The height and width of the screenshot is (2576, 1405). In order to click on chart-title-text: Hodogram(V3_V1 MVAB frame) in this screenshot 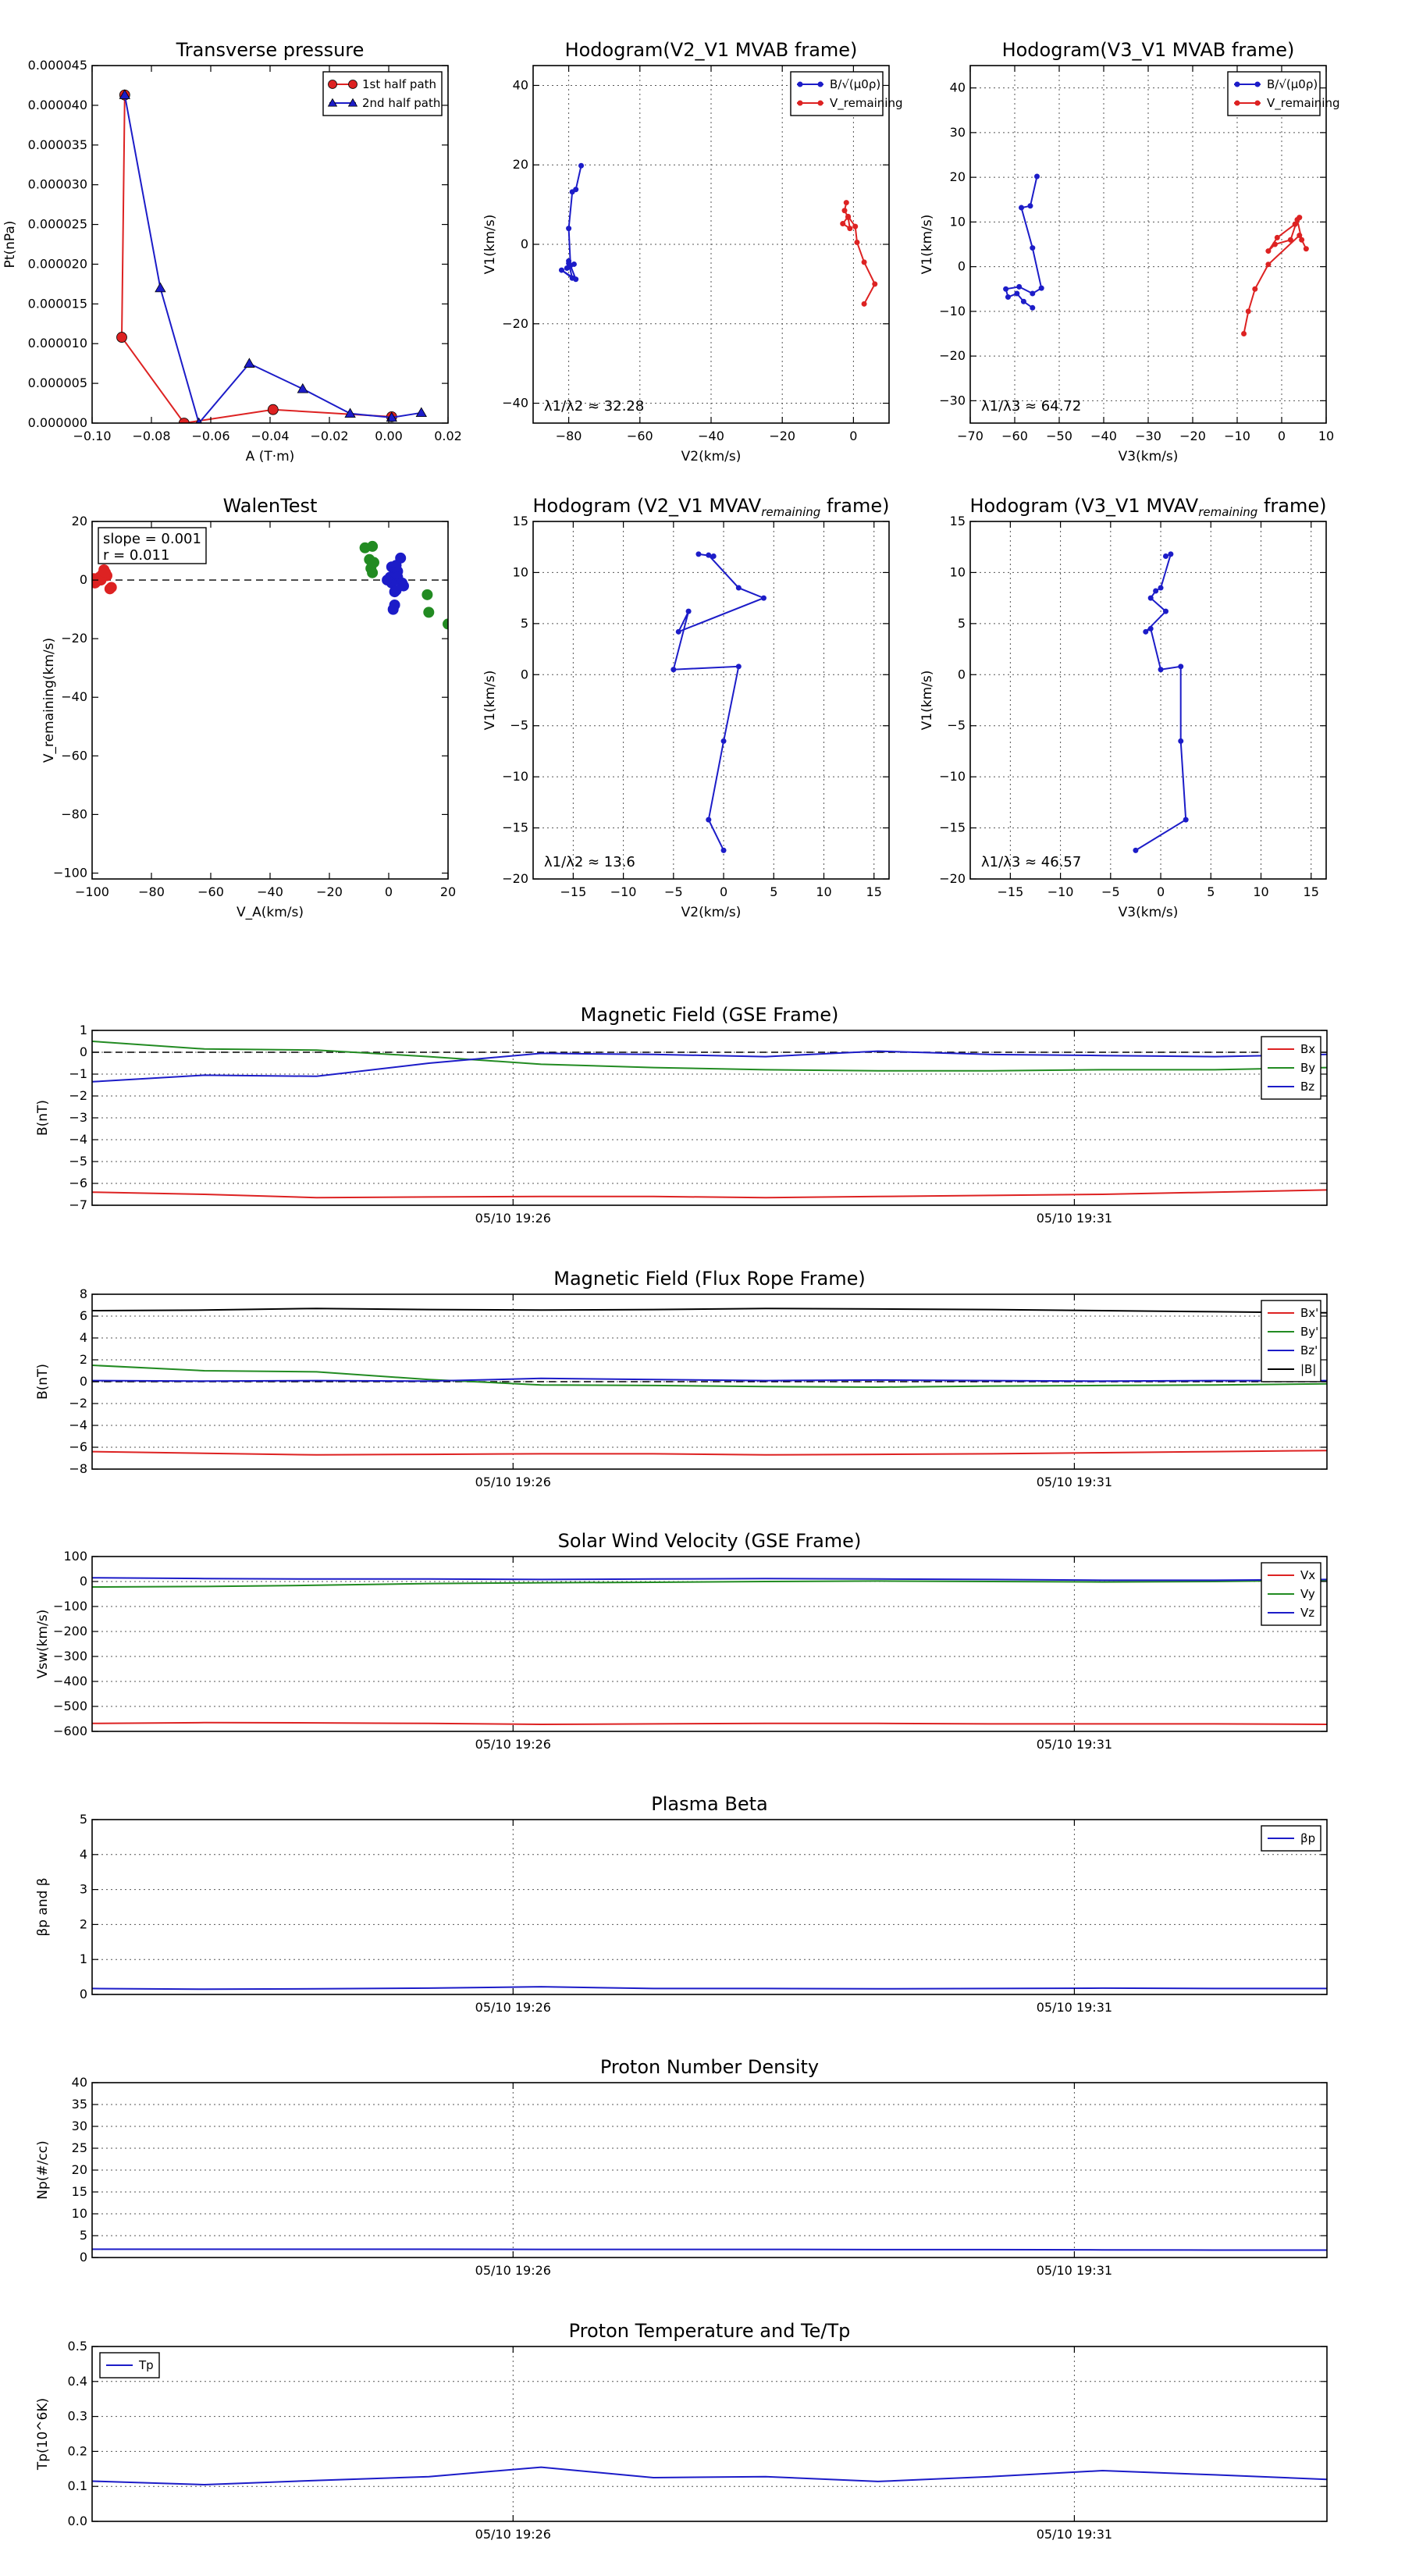, I will do `click(1149, 50)`.